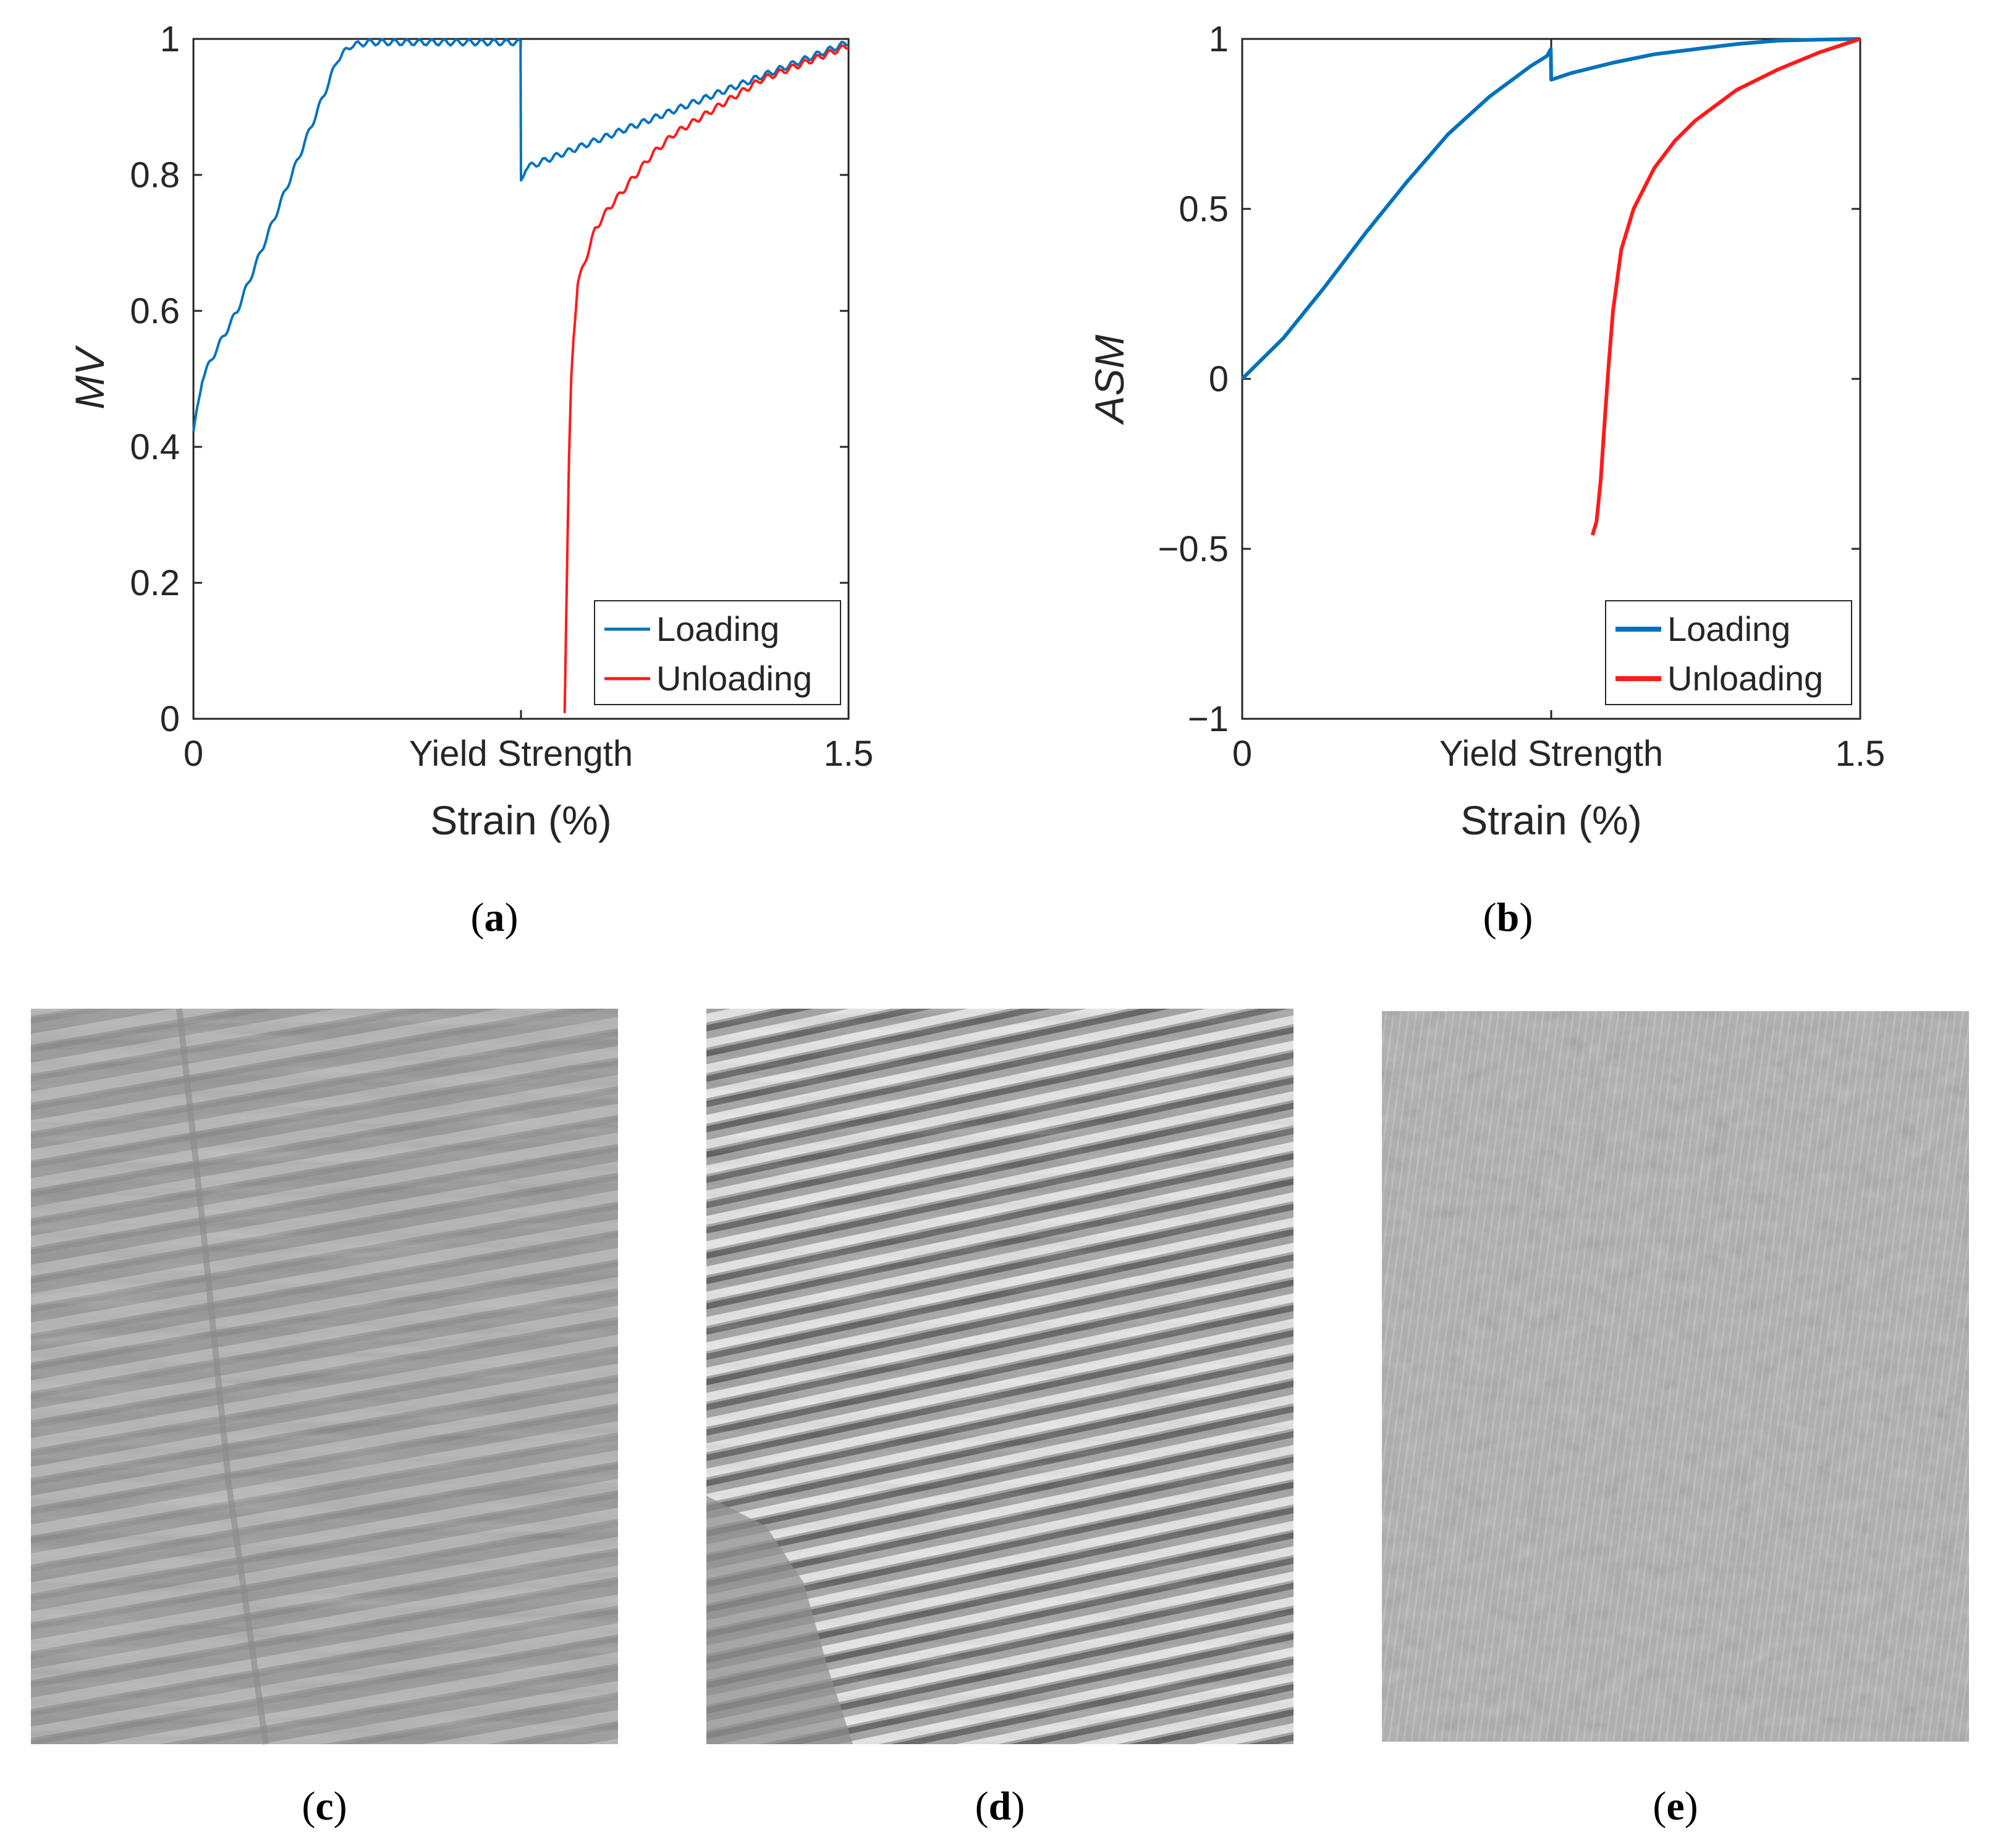 The image size is (1990, 1848). What do you see at coordinates (1728, 628) in the screenshot?
I see `legend-label-loading-b: Loading` at bounding box center [1728, 628].